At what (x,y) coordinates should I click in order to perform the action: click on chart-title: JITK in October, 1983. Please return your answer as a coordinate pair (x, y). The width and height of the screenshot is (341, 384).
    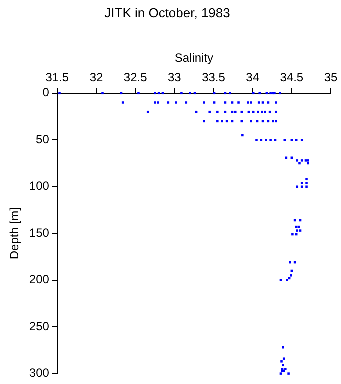
    Looking at the image, I should click on (167, 12).